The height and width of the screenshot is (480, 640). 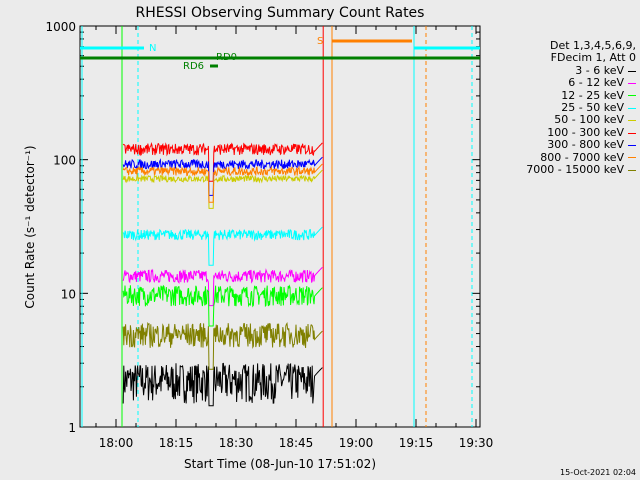 I want to click on legend-entry: 300 - 800 keV, so click(x=556, y=145).